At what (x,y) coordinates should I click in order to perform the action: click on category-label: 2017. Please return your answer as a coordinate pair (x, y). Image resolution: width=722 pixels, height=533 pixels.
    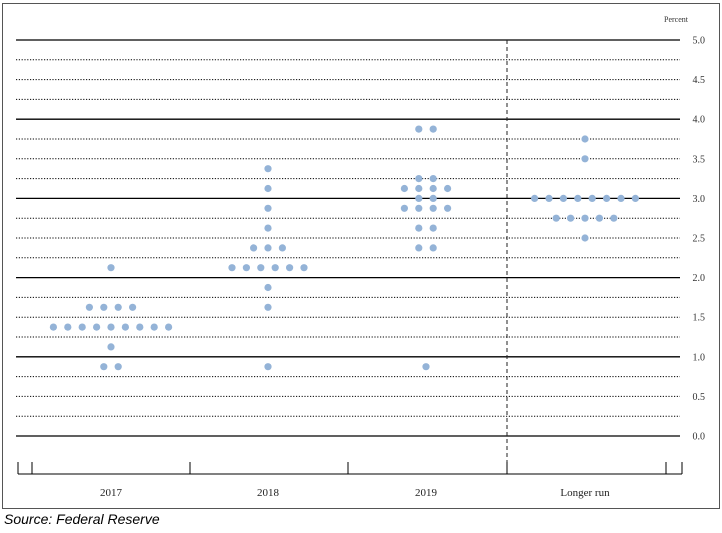
    Looking at the image, I should click on (111, 493).